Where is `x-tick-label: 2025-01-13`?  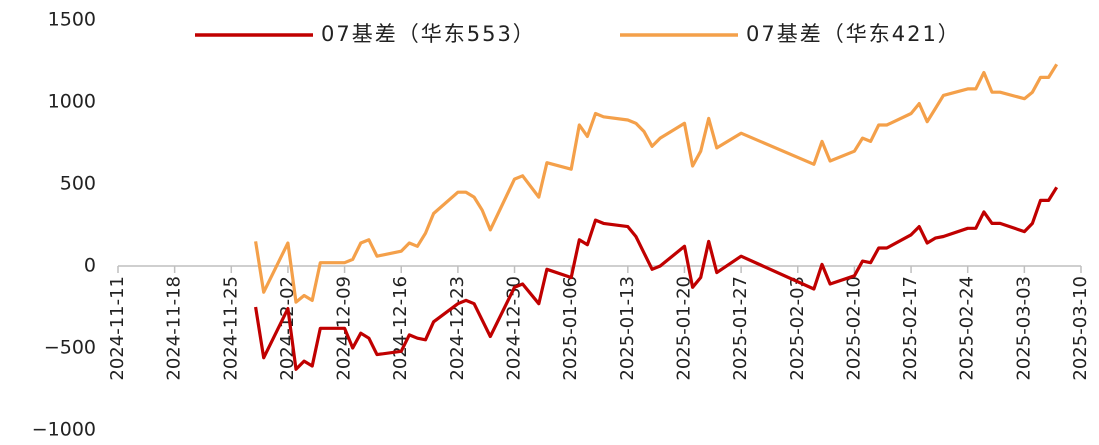
x-tick-label: 2025-01-13 is located at coordinates (627, 328).